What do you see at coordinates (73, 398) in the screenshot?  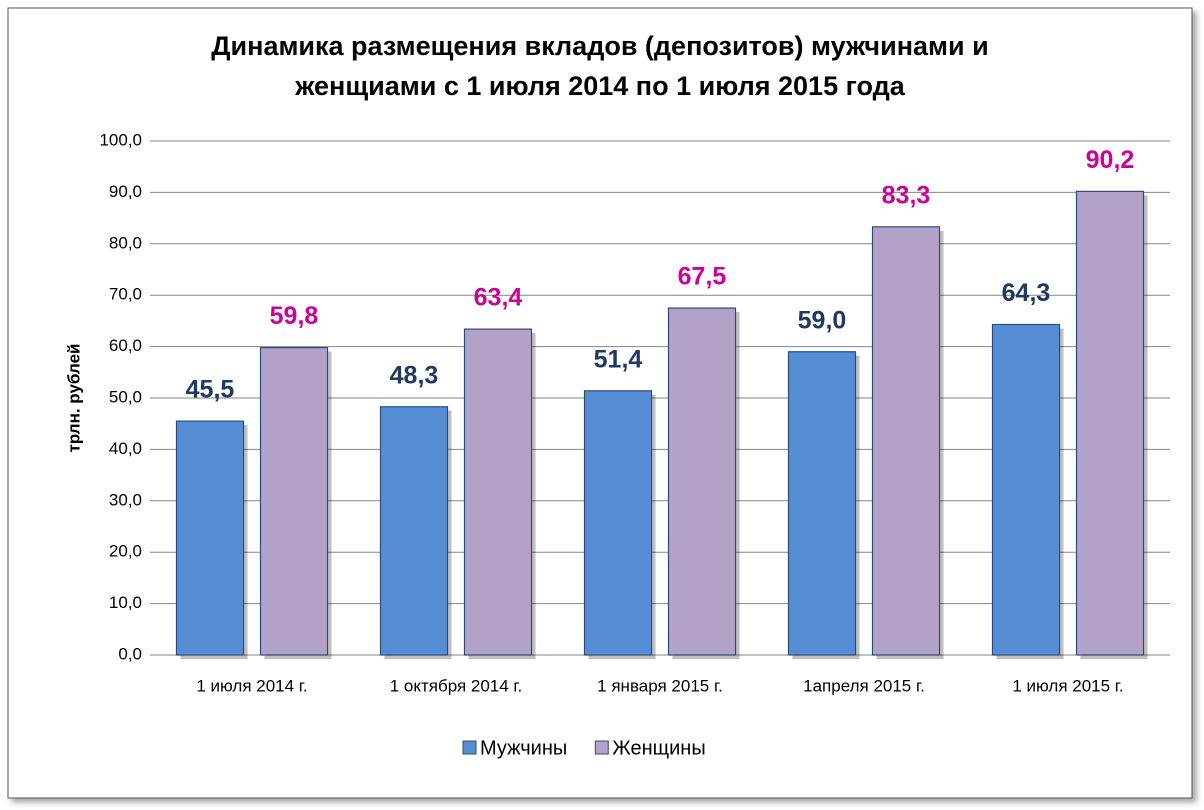 I see `y-axis-label: трлн. рублей` at bounding box center [73, 398].